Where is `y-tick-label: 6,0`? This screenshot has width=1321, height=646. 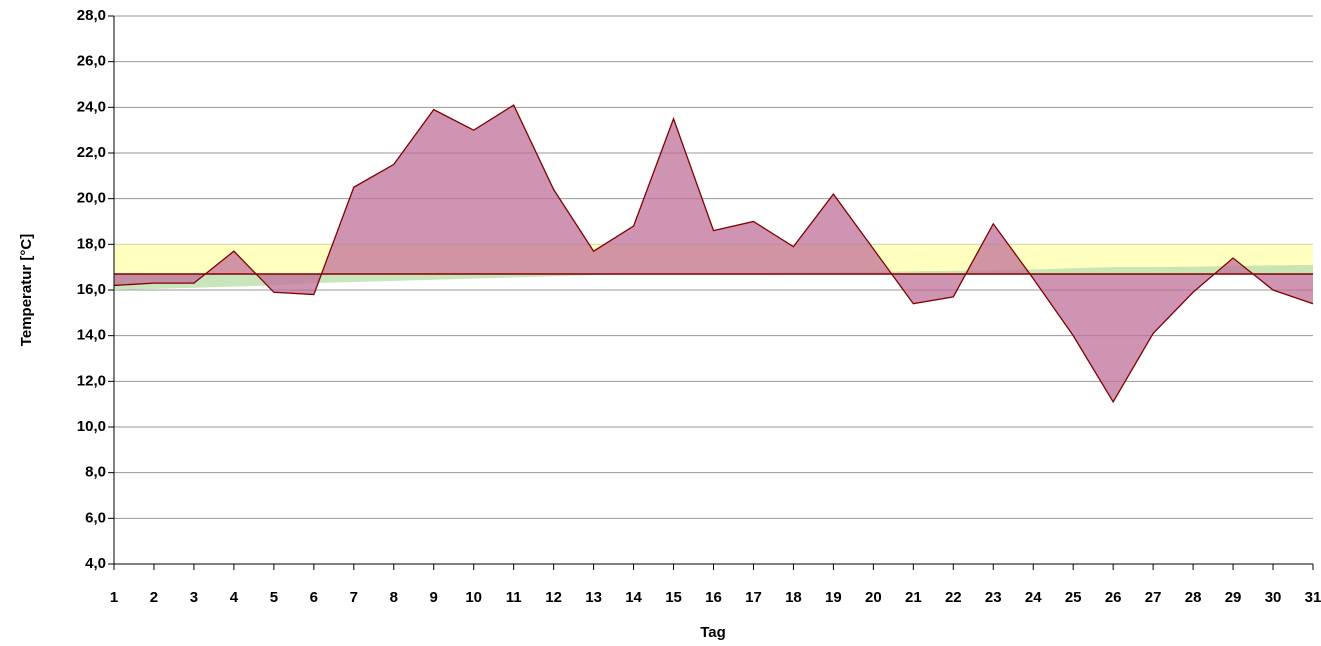
y-tick-label: 6,0 is located at coordinates (95, 517).